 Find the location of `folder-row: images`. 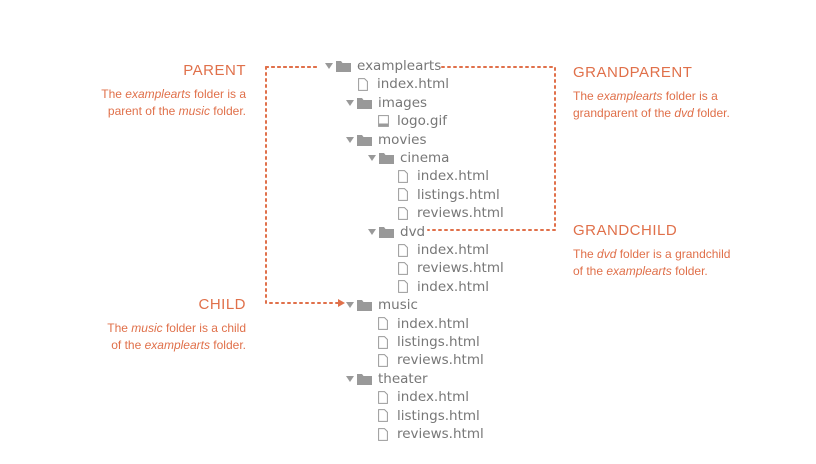

folder-row: images is located at coordinates (386, 103).